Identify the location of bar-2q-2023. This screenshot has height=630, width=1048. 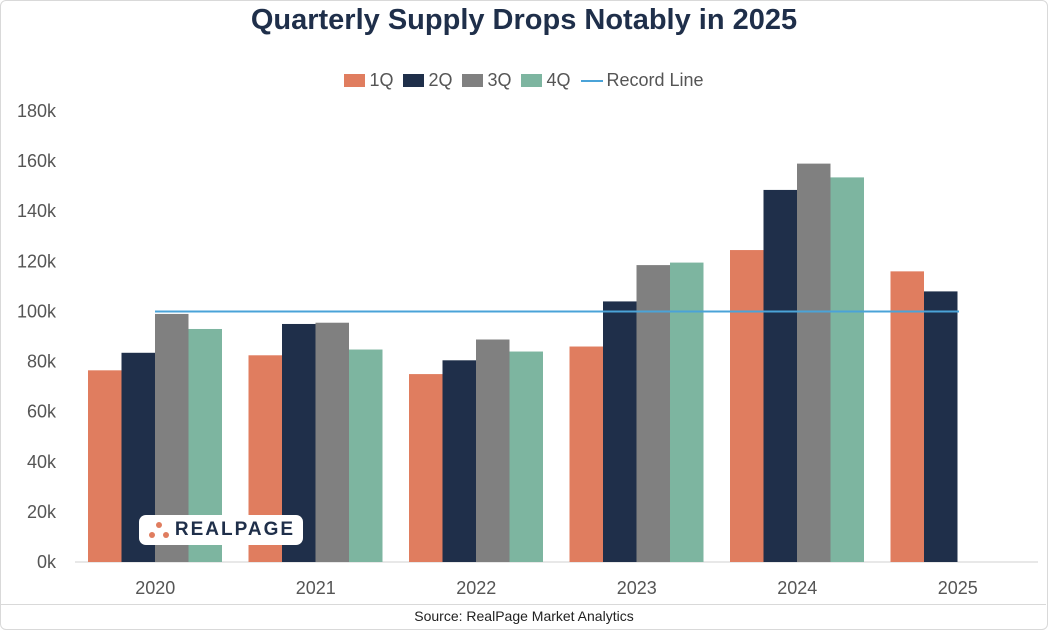
(620, 431).